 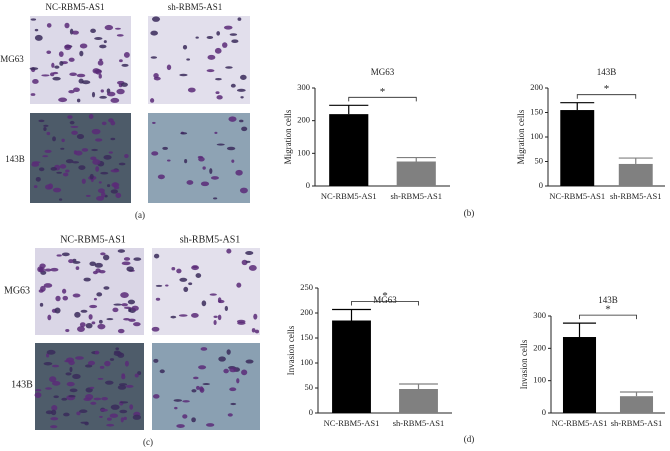 I want to click on y-tick-label: 200, so click(x=536, y=87).